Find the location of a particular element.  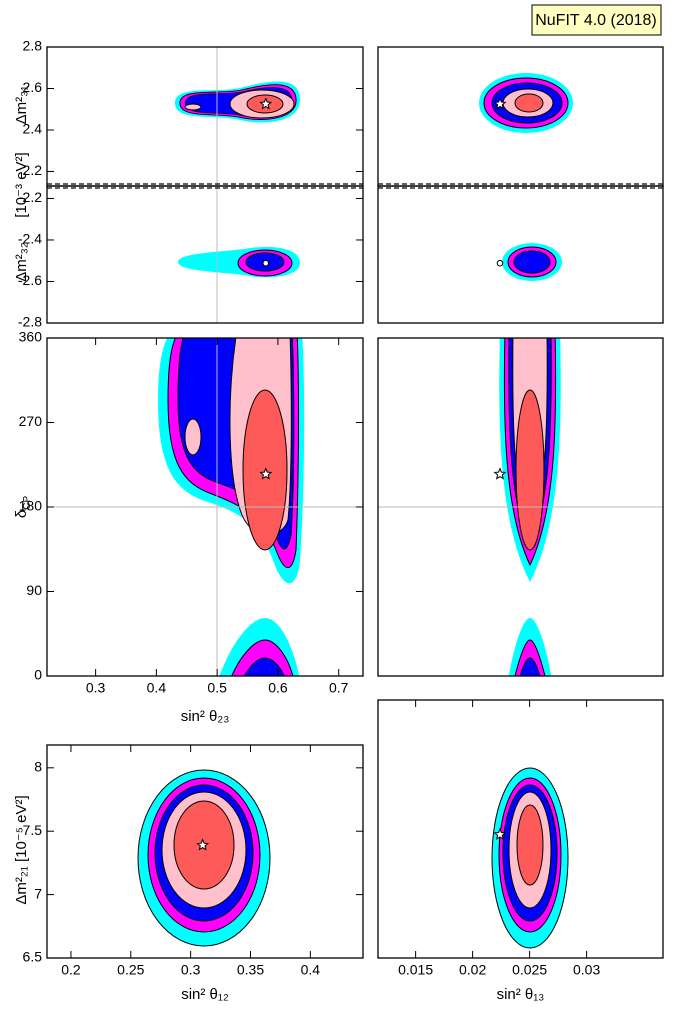

x-tick-label: 0.03 is located at coordinates (586, 970).